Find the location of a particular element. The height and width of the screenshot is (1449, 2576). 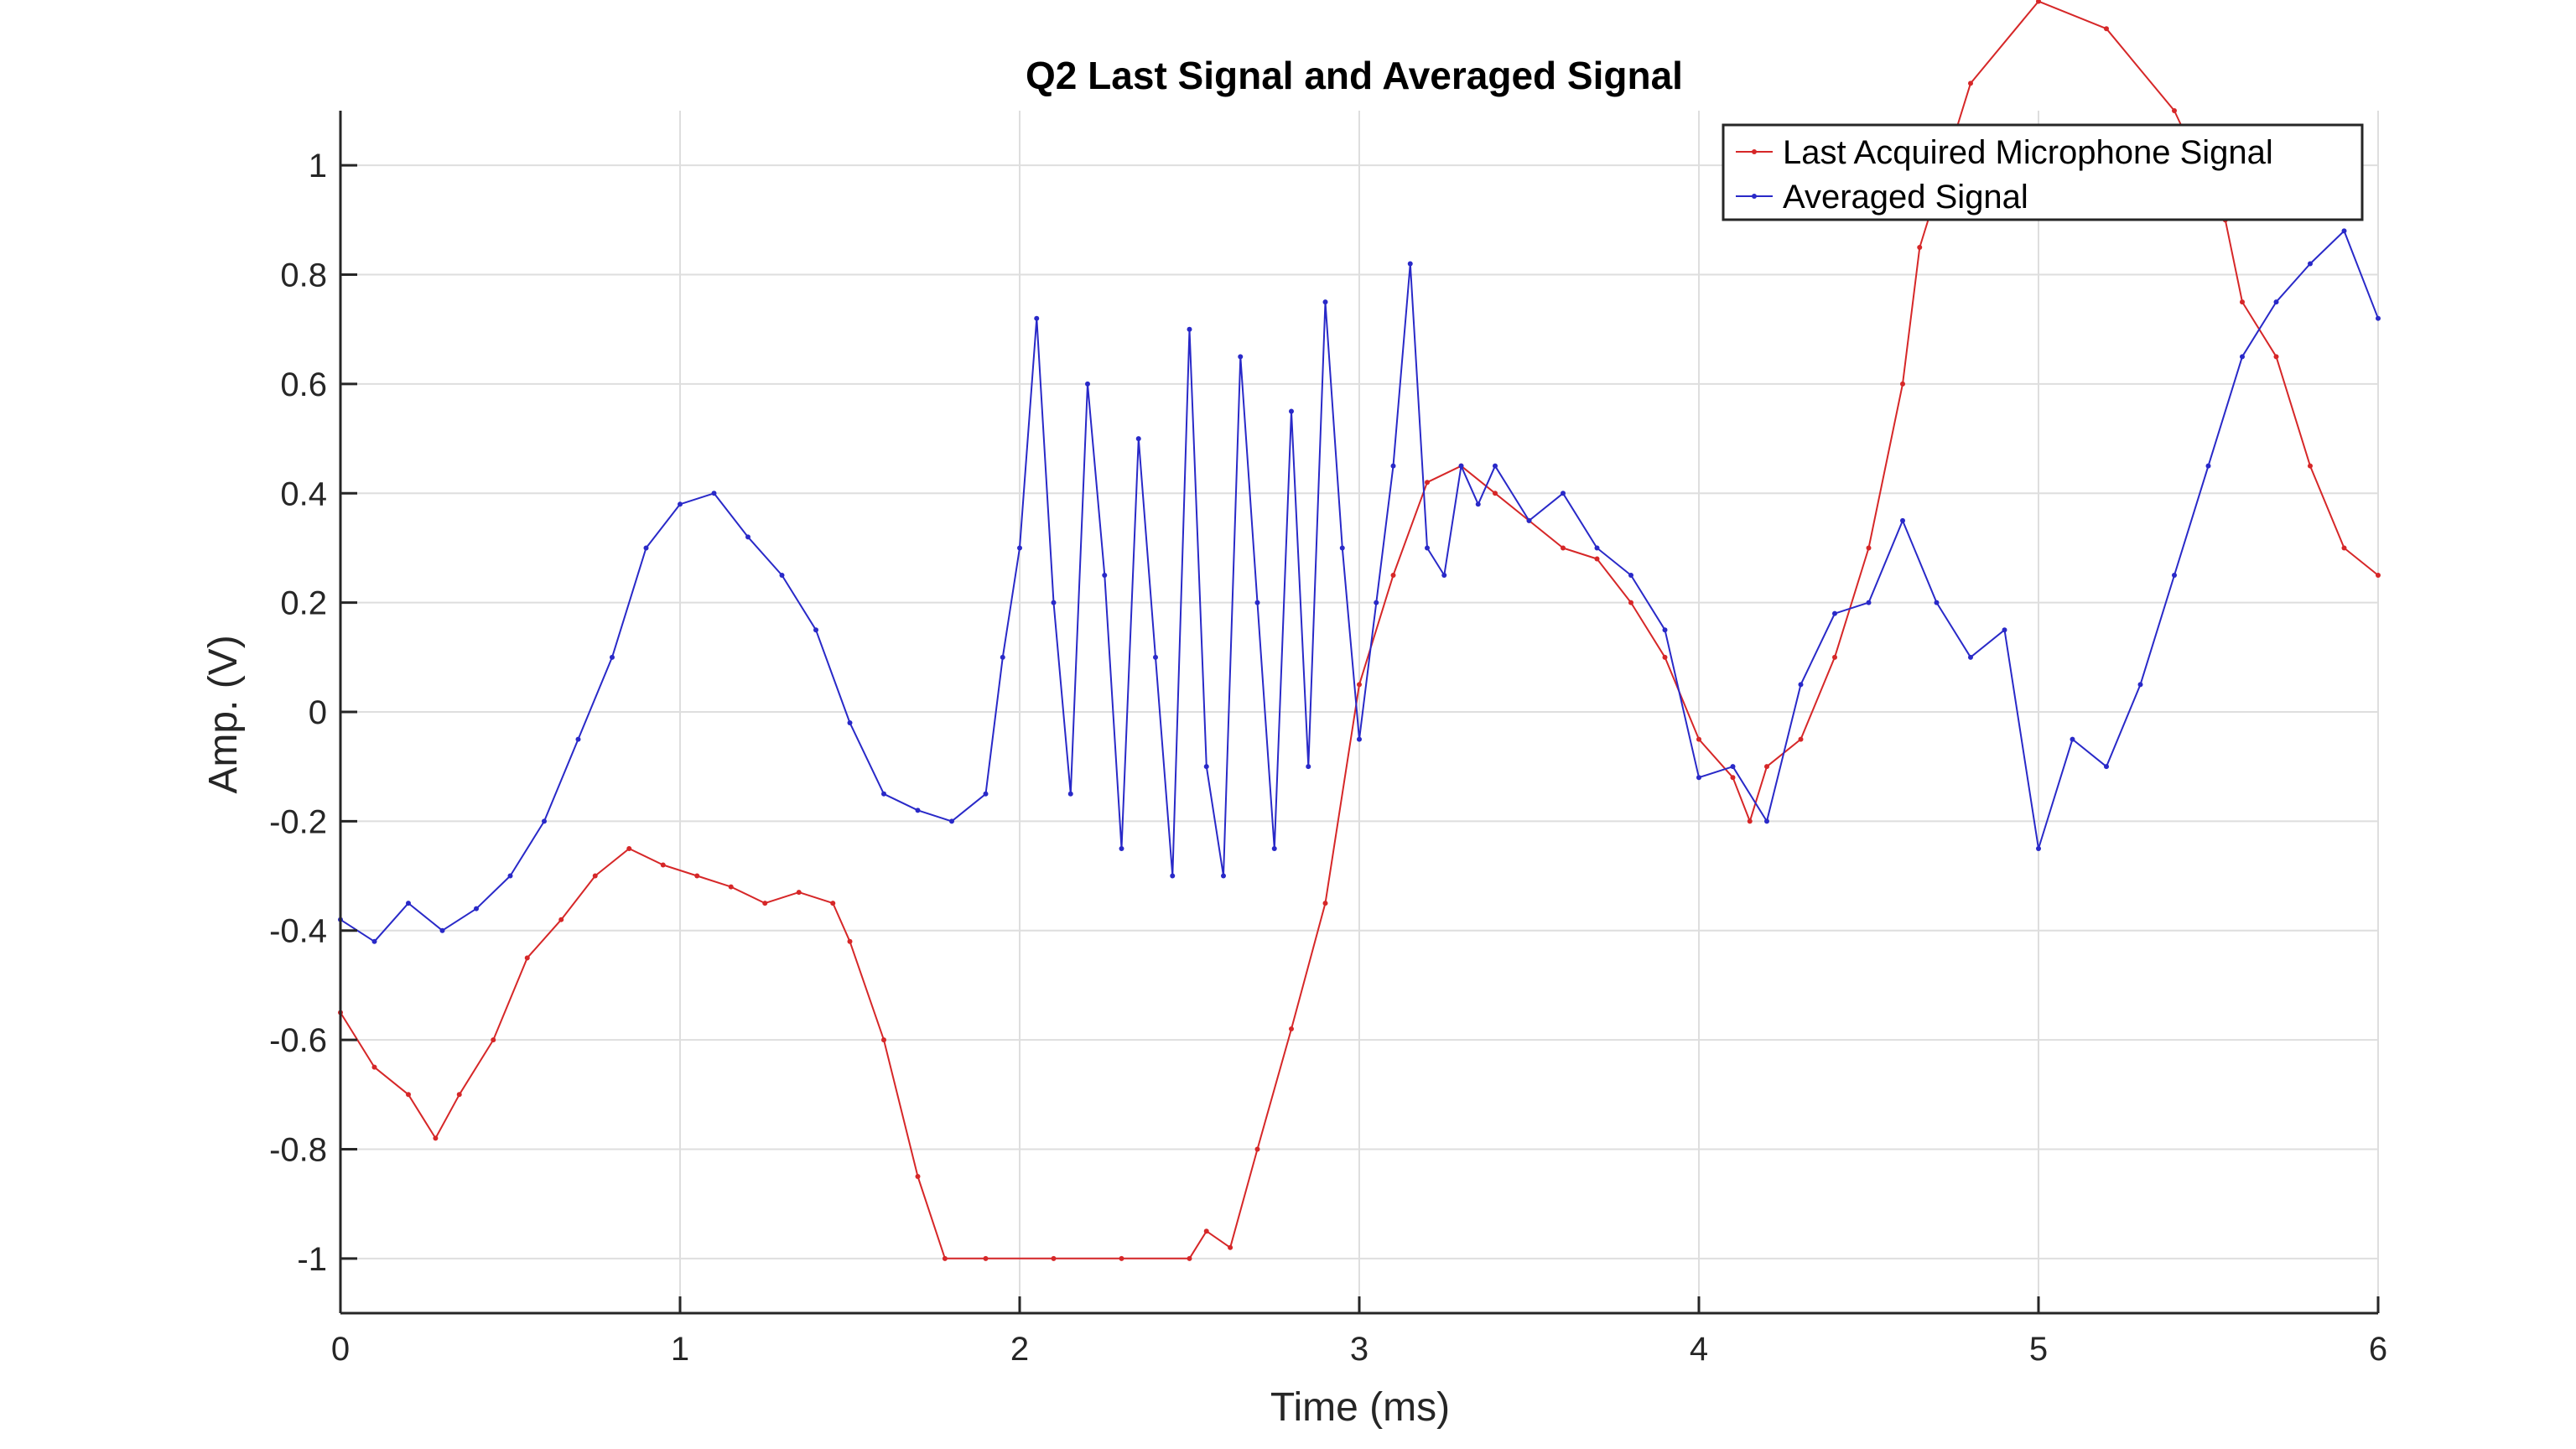

x-tick-label: 3 is located at coordinates (1359, 1349).